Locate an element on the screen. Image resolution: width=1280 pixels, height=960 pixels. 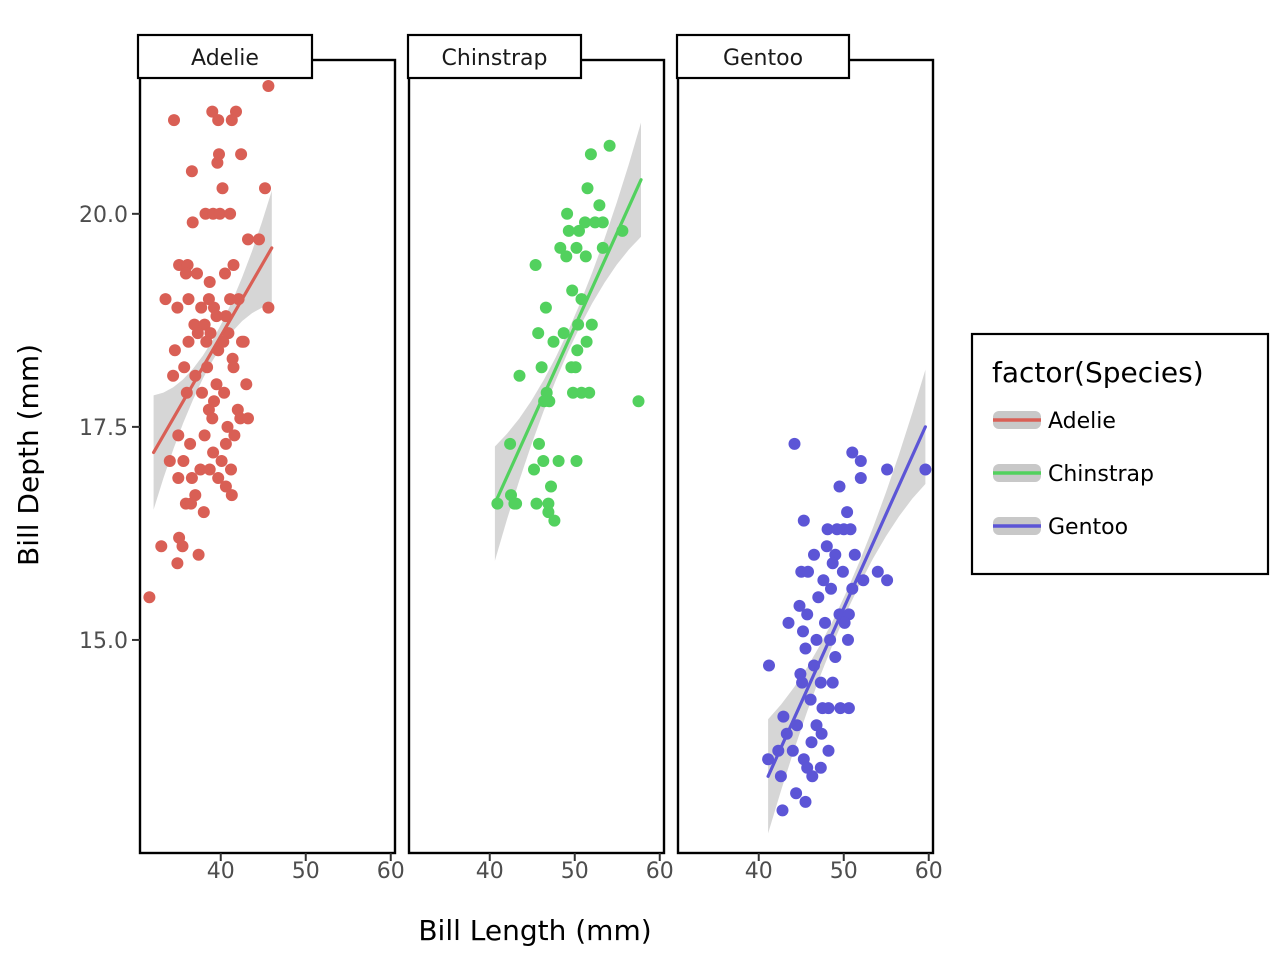
legend-label: Gentoo is located at coordinates (1088, 527).